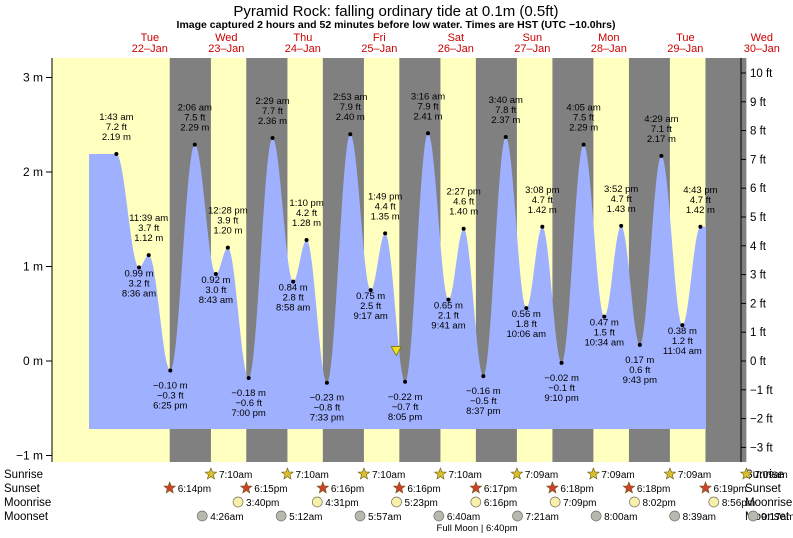  Describe the element at coordinates (215, 280) in the screenshot. I see `tide-label: 0.92 m` at that location.